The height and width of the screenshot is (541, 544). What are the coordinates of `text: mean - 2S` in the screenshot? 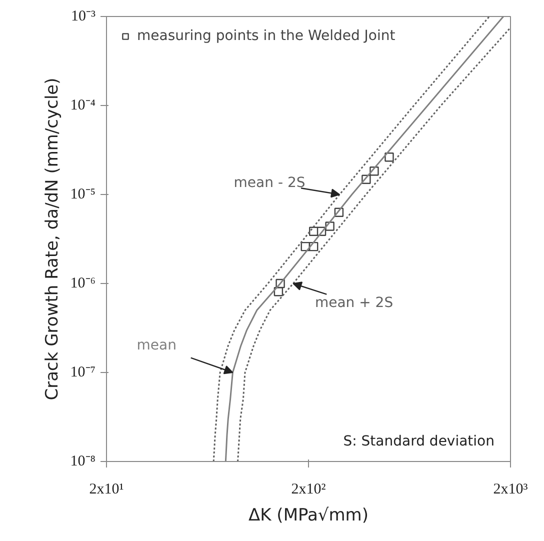 It's located at (270, 182).